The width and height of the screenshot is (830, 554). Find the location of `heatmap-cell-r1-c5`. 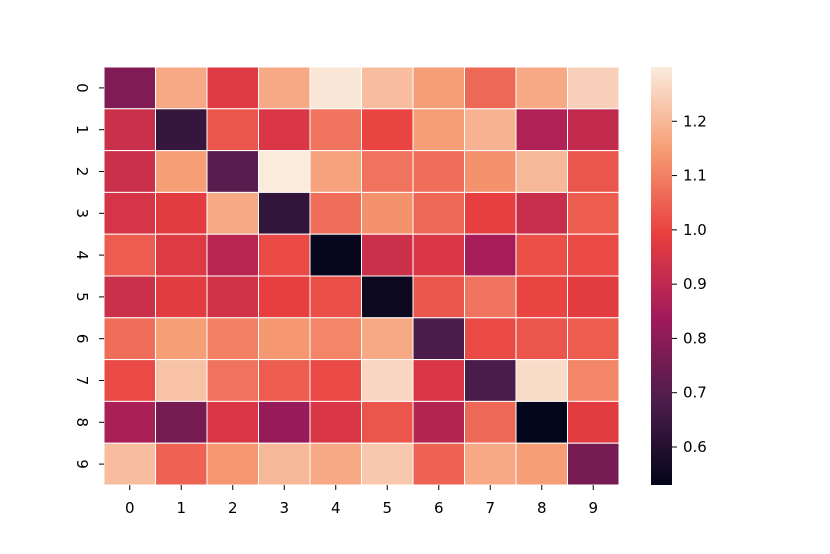

heatmap-cell-r1-c5 is located at coordinates (387, 130).